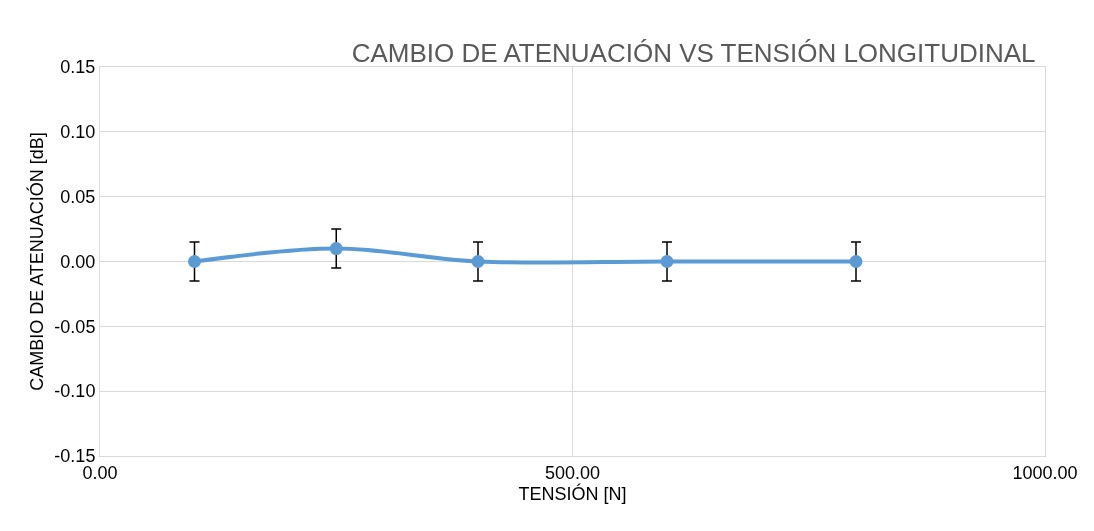 The height and width of the screenshot is (531, 1094). Describe the element at coordinates (572, 493) in the screenshot. I see `x-axis-title: TENSIÓN [N]` at that location.